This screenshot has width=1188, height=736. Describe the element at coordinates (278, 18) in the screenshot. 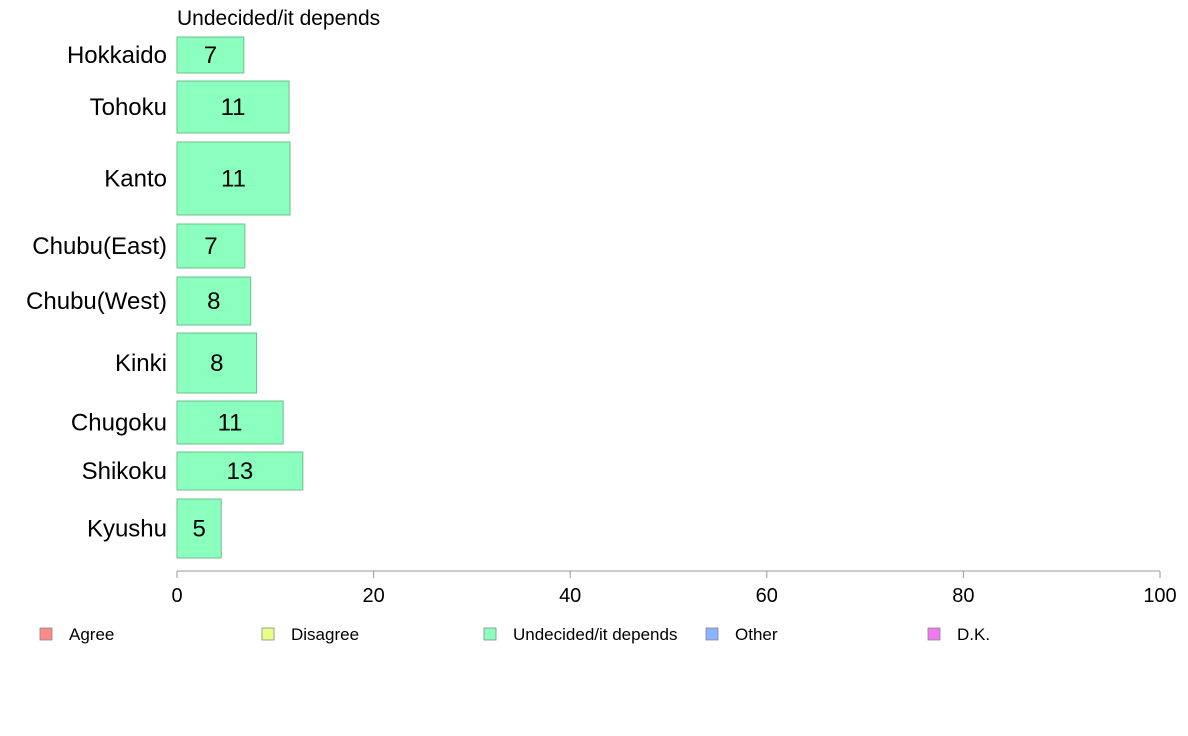

I see `chart-title: Undecided/it depends` at that location.